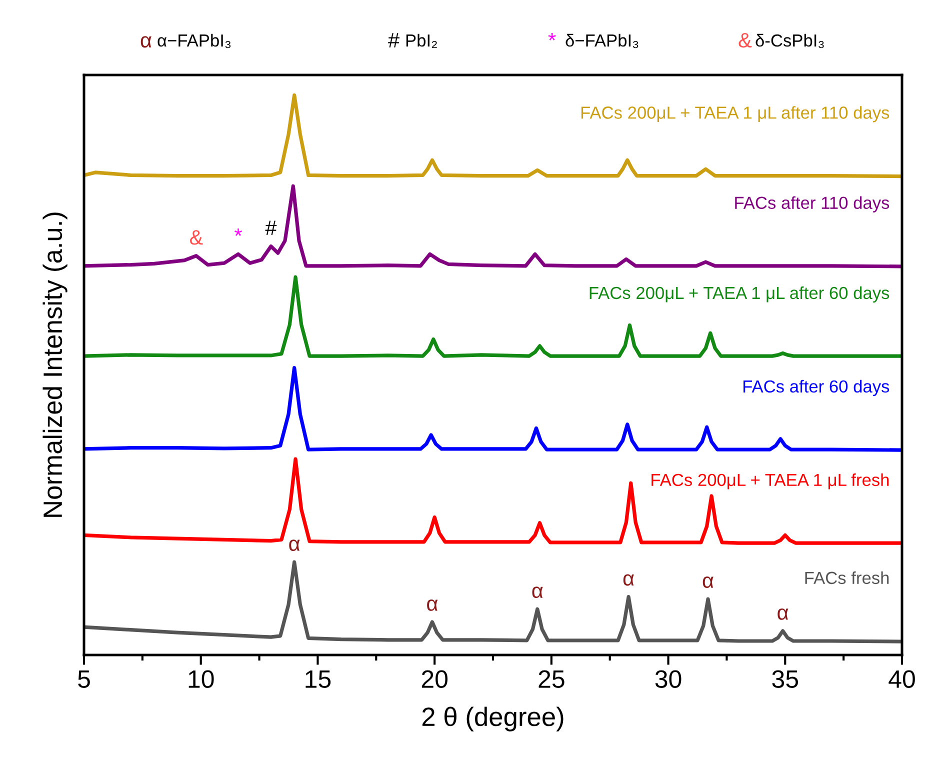 This screenshot has width=925, height=767. I want to click on x-axis-title: 2 θ (degree), so click(493, 719).